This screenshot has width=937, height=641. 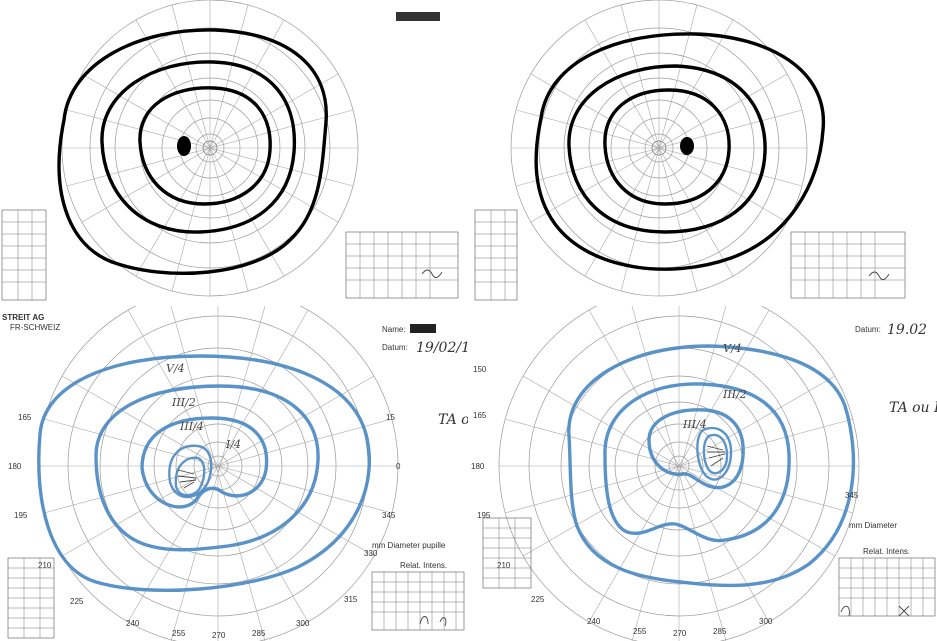 I want to click on diameter-label: mm Diameter, so click(x=873, y=525).